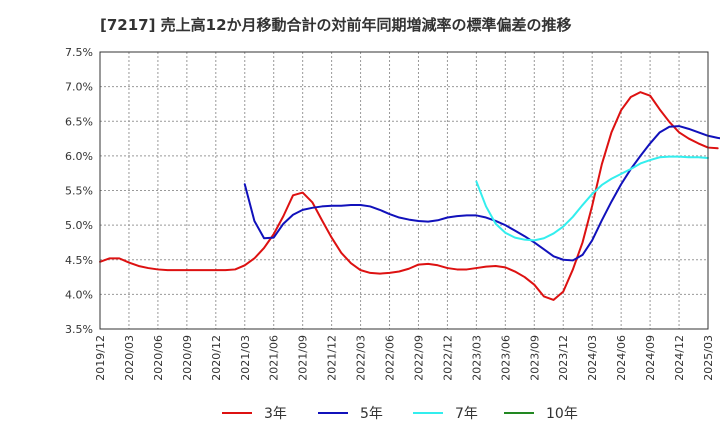  I want to click on legend-label: 3年, so click(275, 414).